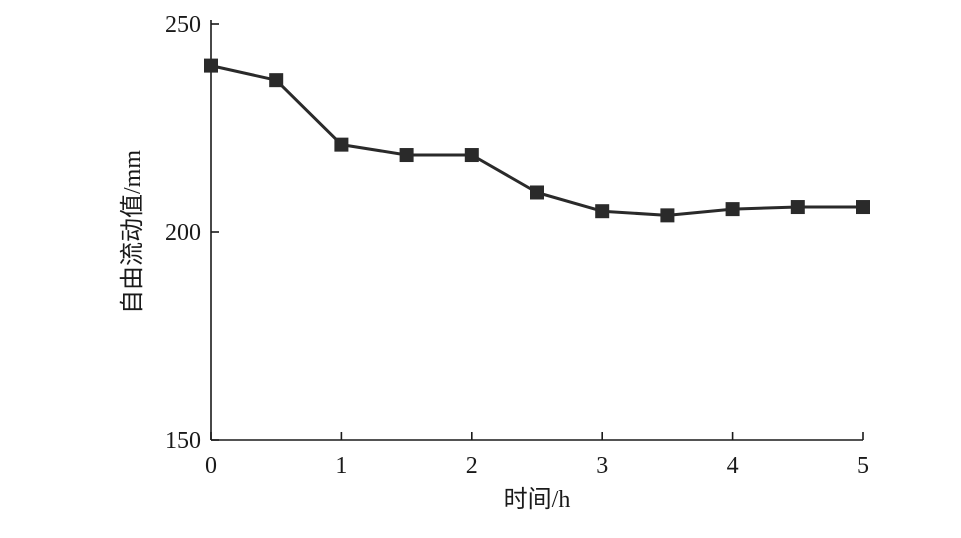  I want to click on y-tick-label: 150, so click(183, 441).